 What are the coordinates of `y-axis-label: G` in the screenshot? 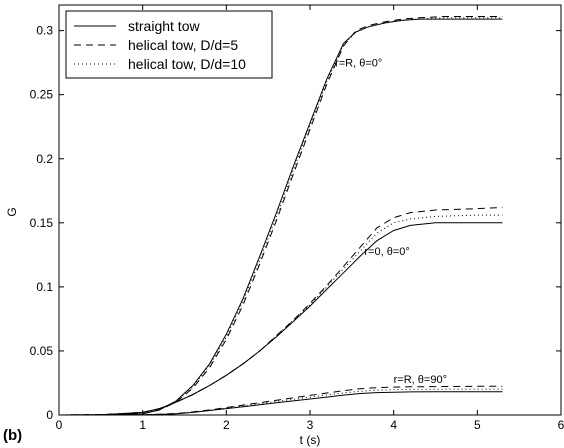 It's located at (12, 211).